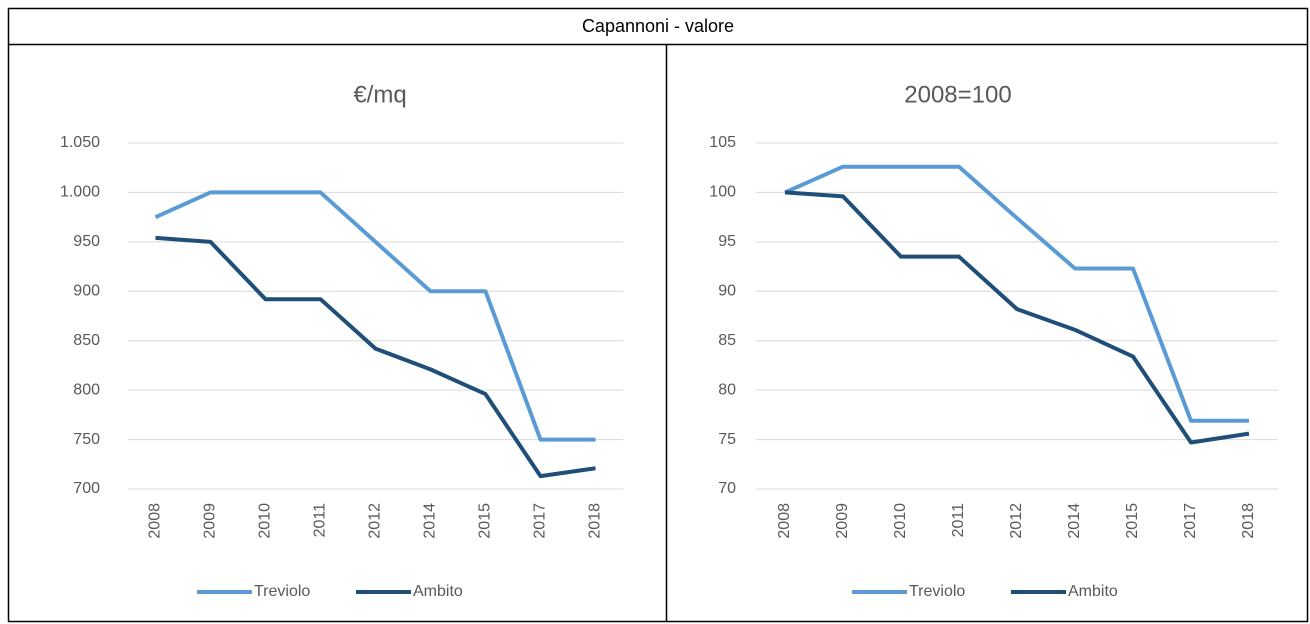 Image resolution: width=1310 pixels, height=624 pixels. Describe the element at coordinates (86, 291) in the screenshot. I see `y-tick-label: 900` at that location.